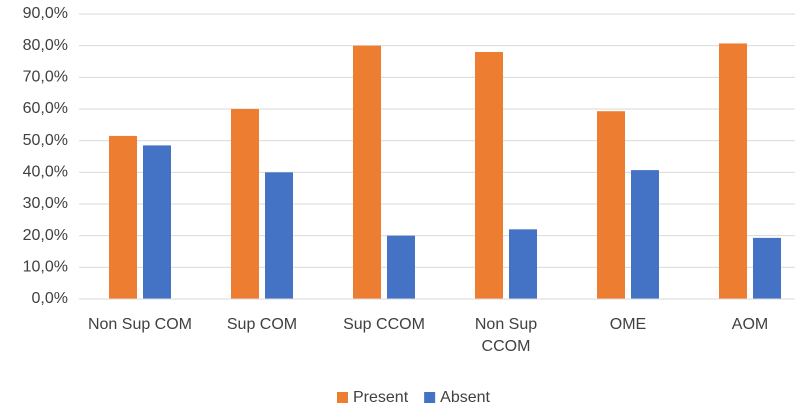 Image resolution: width=799 pixels, height=409 pixels. What do you see at coordinates (381, 397) in the screenshot?
I see `legend-label: Present` at bounding box center [381, 397].